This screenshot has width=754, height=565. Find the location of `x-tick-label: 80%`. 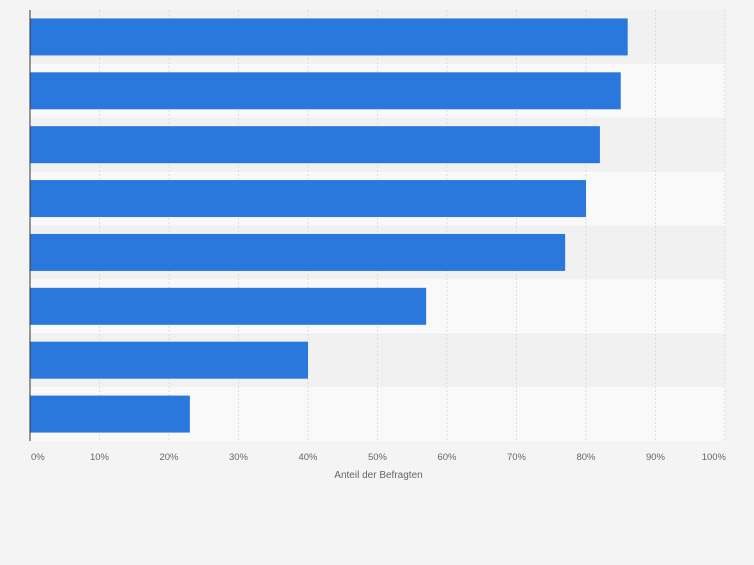

x-tick-label: 80% is located at coordinates (586, 457).